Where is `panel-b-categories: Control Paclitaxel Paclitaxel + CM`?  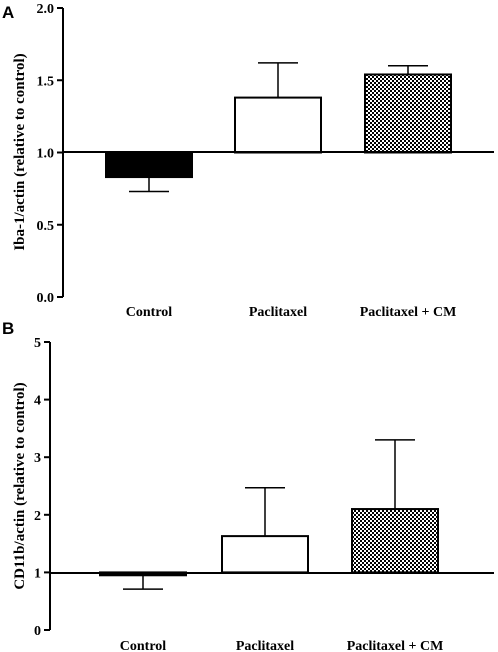 panel-b-categories: Control Paclitaxel Paclitaxel + CM is located at coordinates (282, 645).